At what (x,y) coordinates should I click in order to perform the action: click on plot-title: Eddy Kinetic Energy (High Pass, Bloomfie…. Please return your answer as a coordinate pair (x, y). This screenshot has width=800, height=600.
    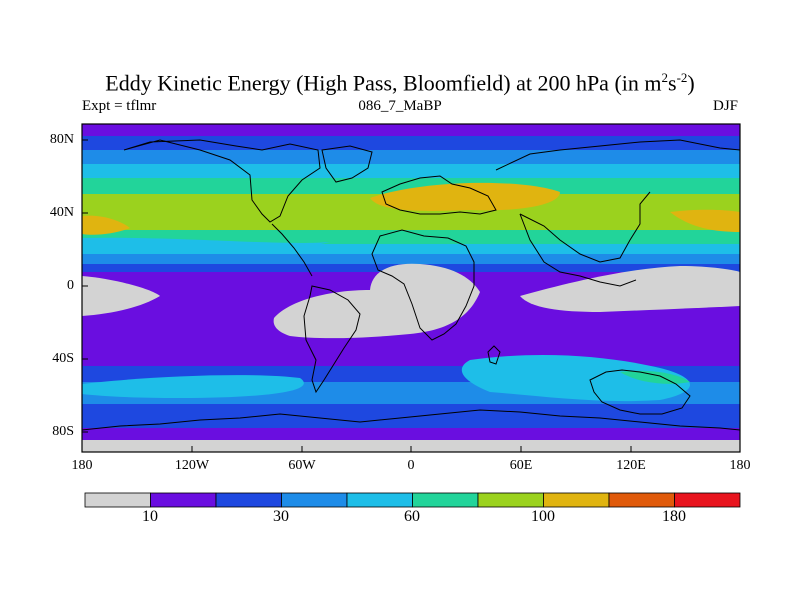
    Looking at the image, I should click on (400, 83).